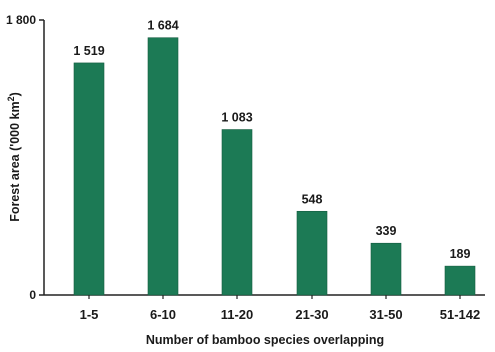  I want to click on x-tick-label: 6-10, so click(163, 314).